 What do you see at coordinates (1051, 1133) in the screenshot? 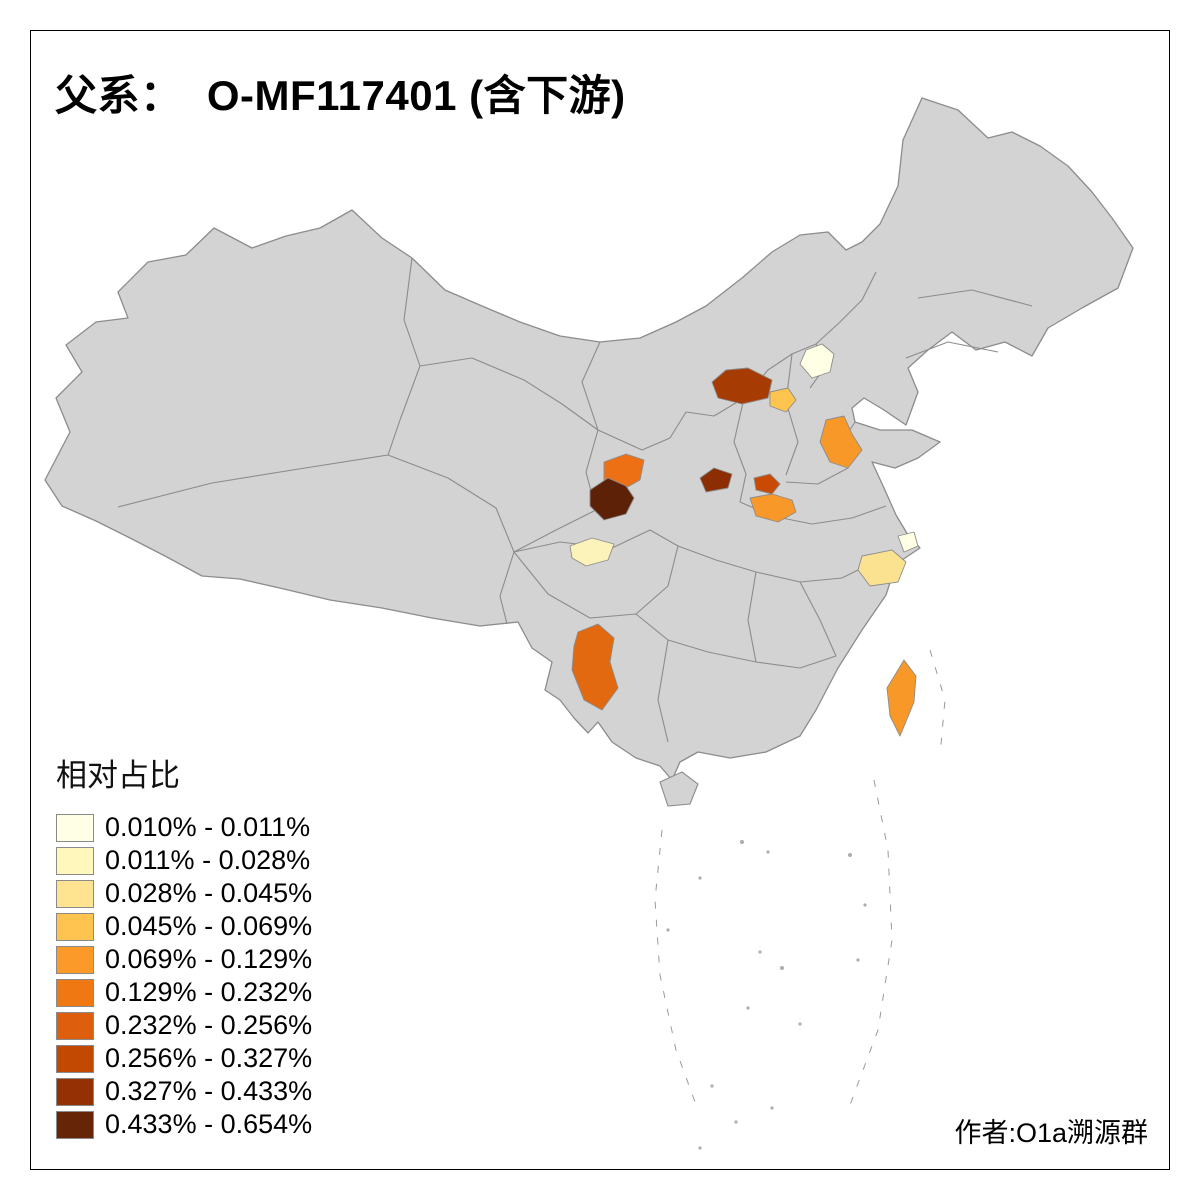
I see `attribution-text: 作者:O1a溯源群` at bounding box center [1051, 1133].